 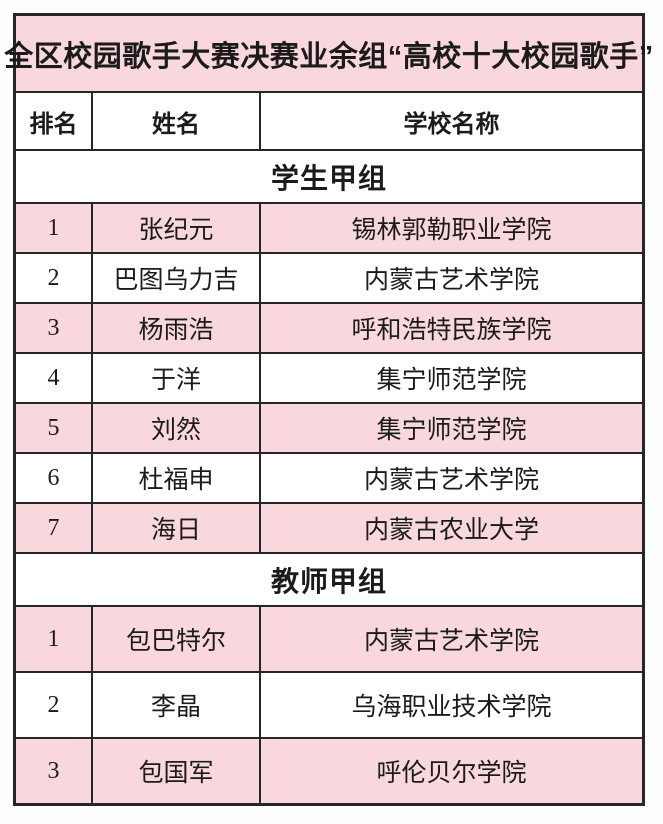 I want to click on school-cell: 乌海职业技术学院, so click(x=450, y=705).